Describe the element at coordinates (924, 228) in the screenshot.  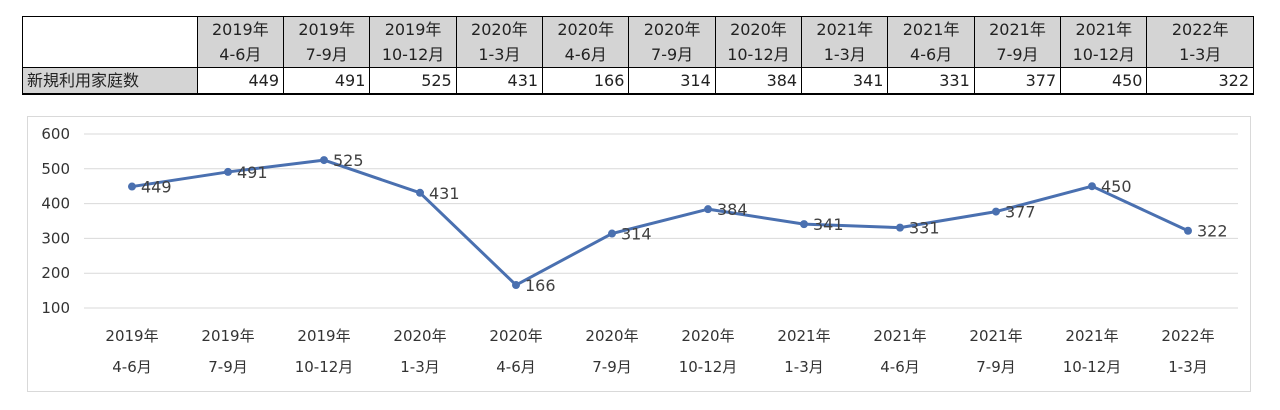
I see `data-label: 331` at that location.